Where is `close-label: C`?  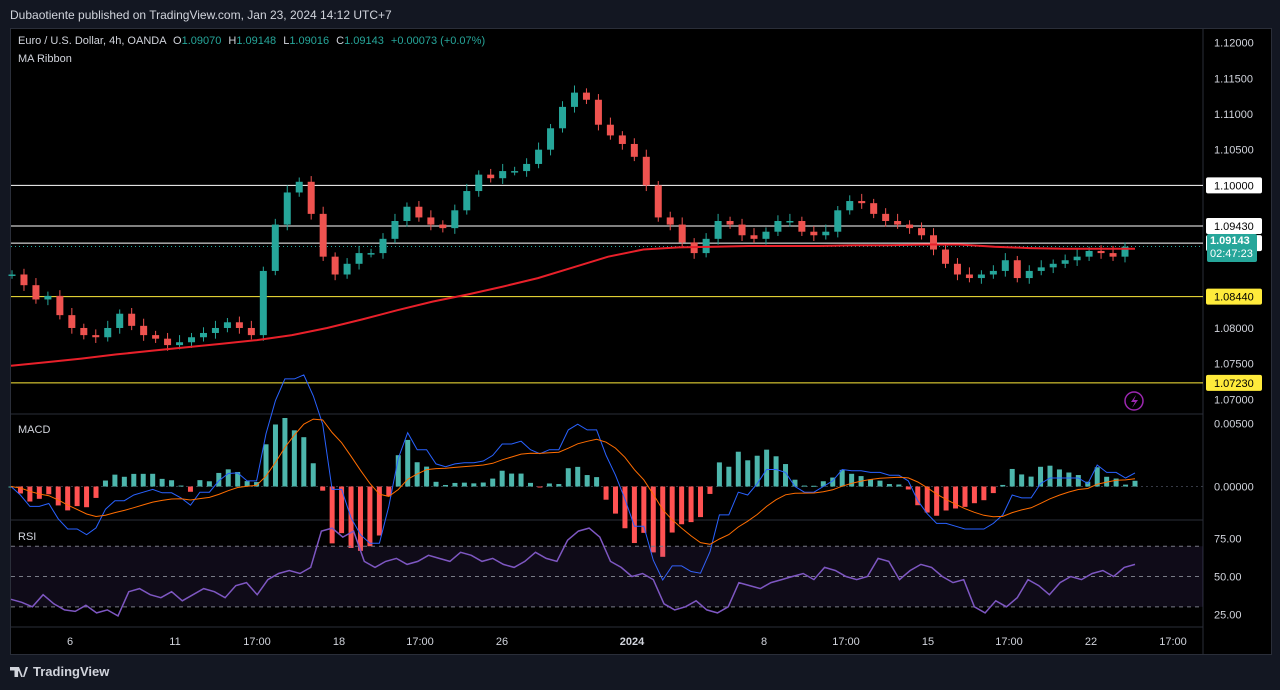 close-label: C is located at coordinates (340, 41).